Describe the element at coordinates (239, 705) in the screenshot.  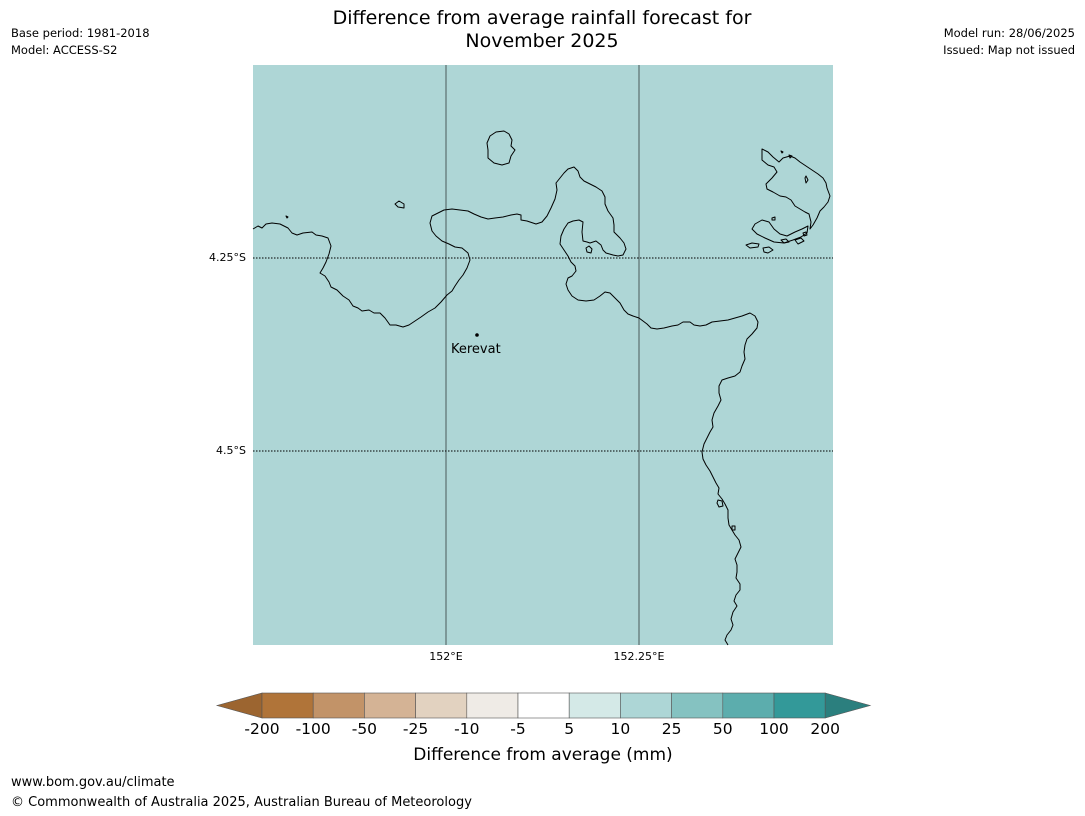
I see `colorbar-extend-low` at that location.